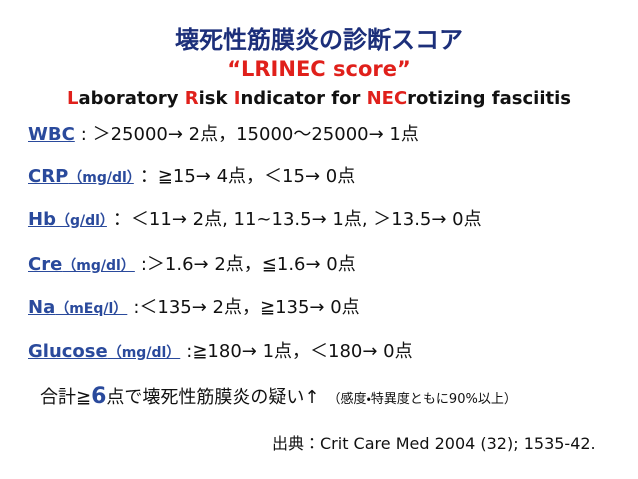  I want to click on item-label: Cre（mg/dl）, so click(81, 264).